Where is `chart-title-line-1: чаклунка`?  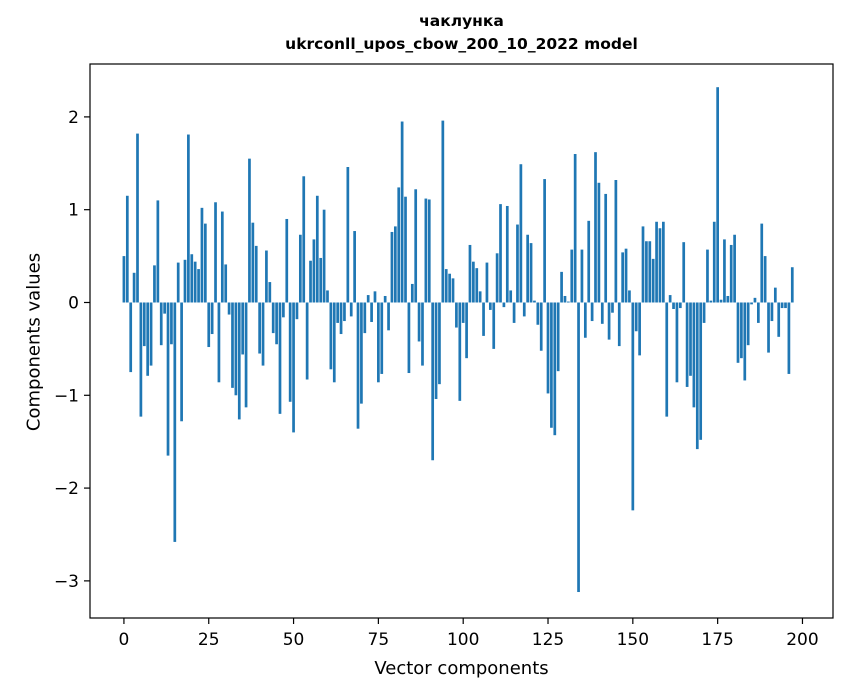 chart-title-line-1: чаклунка is located at coordinates (461, 21).